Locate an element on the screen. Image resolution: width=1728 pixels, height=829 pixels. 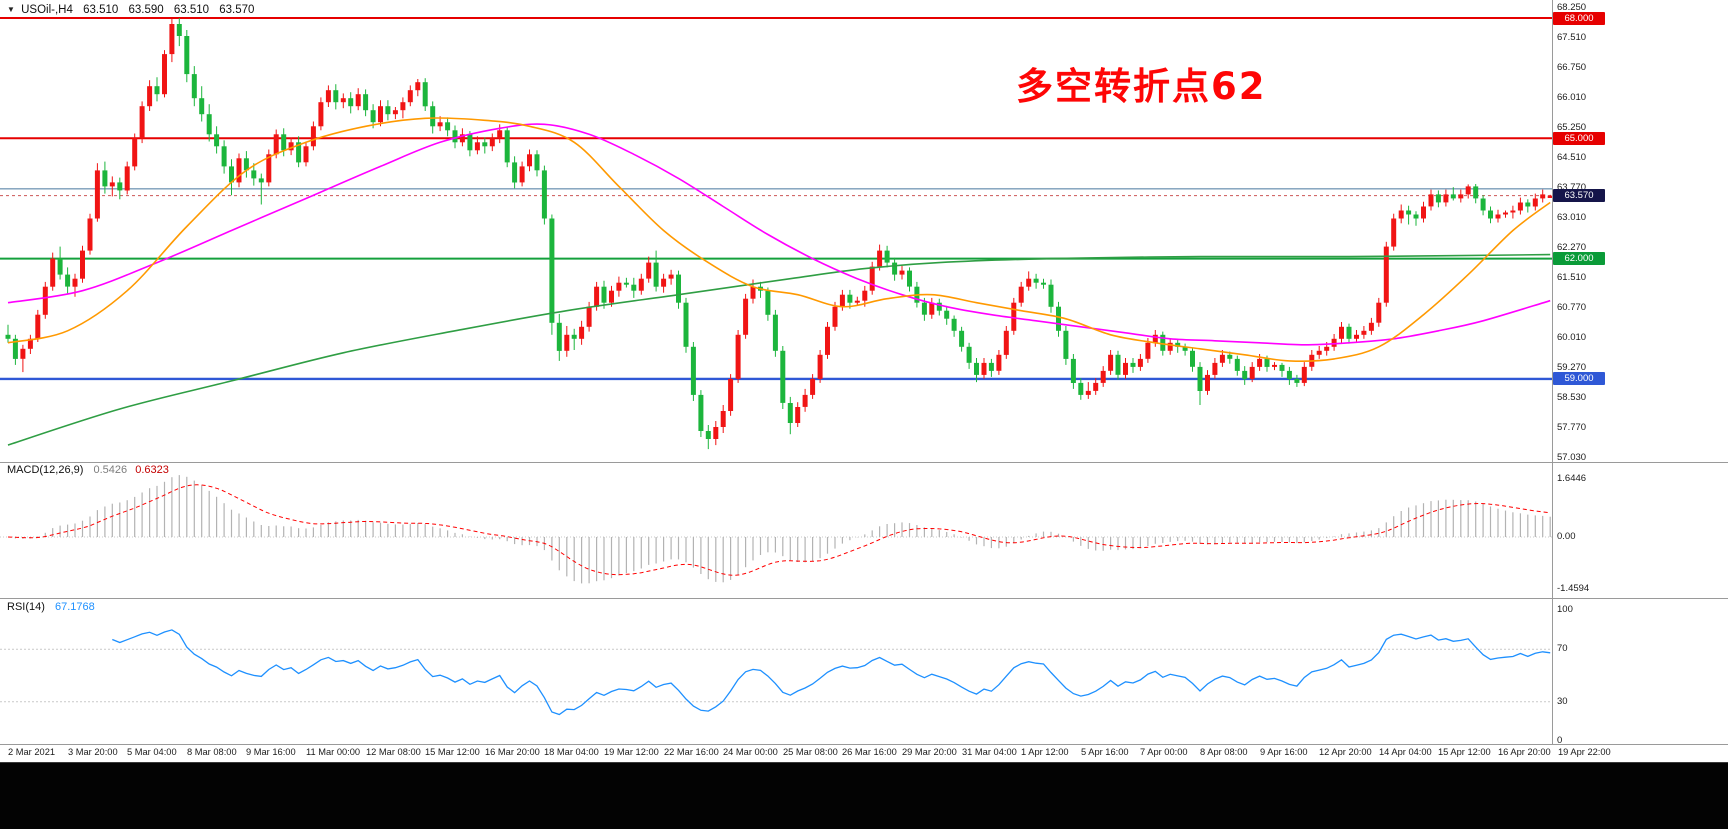
ohlc-high: 63.590 is located at coordinates (146, 10).